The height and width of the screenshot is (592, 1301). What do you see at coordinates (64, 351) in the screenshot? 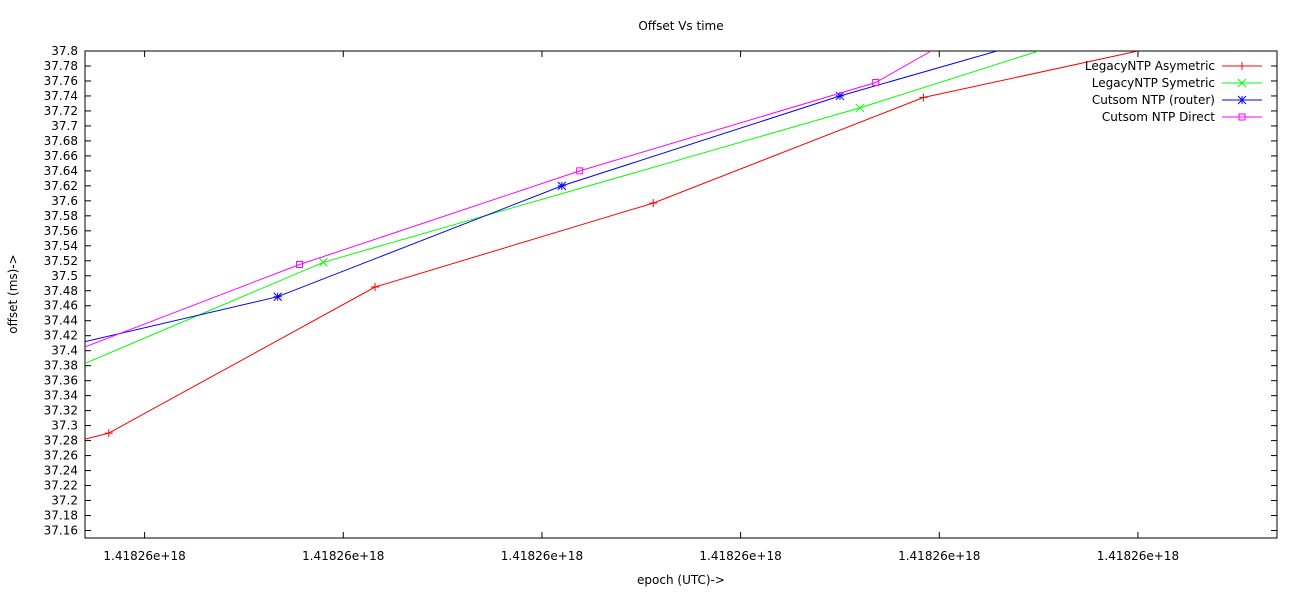
I see `y-tick-label: 37.4` at bounding box center [64, 351].